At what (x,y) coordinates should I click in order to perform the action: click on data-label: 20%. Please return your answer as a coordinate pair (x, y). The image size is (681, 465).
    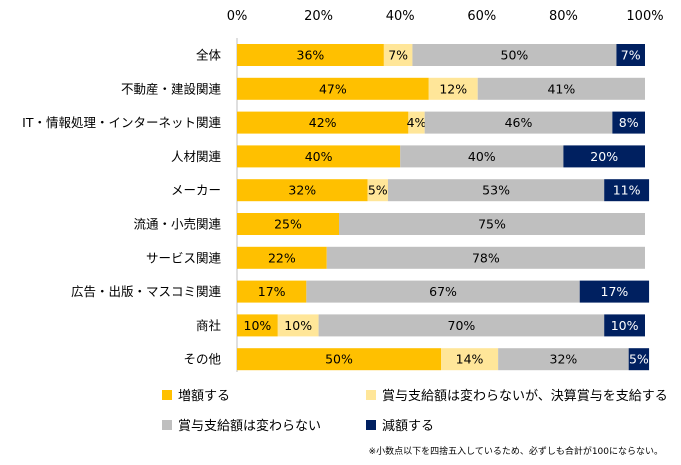
    Looking at the image, I should click on (604, 156).